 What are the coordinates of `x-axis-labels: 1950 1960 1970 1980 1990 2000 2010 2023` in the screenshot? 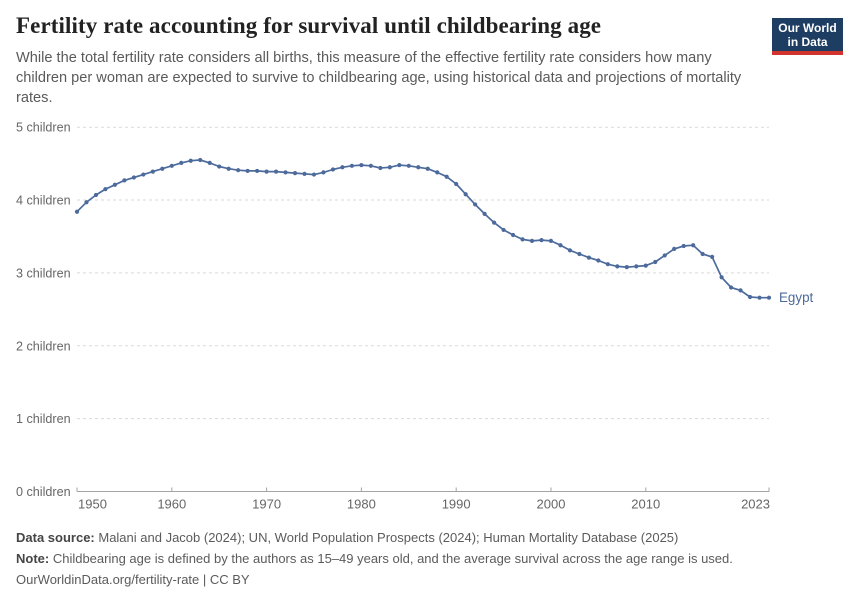 It's located at (424, 504).